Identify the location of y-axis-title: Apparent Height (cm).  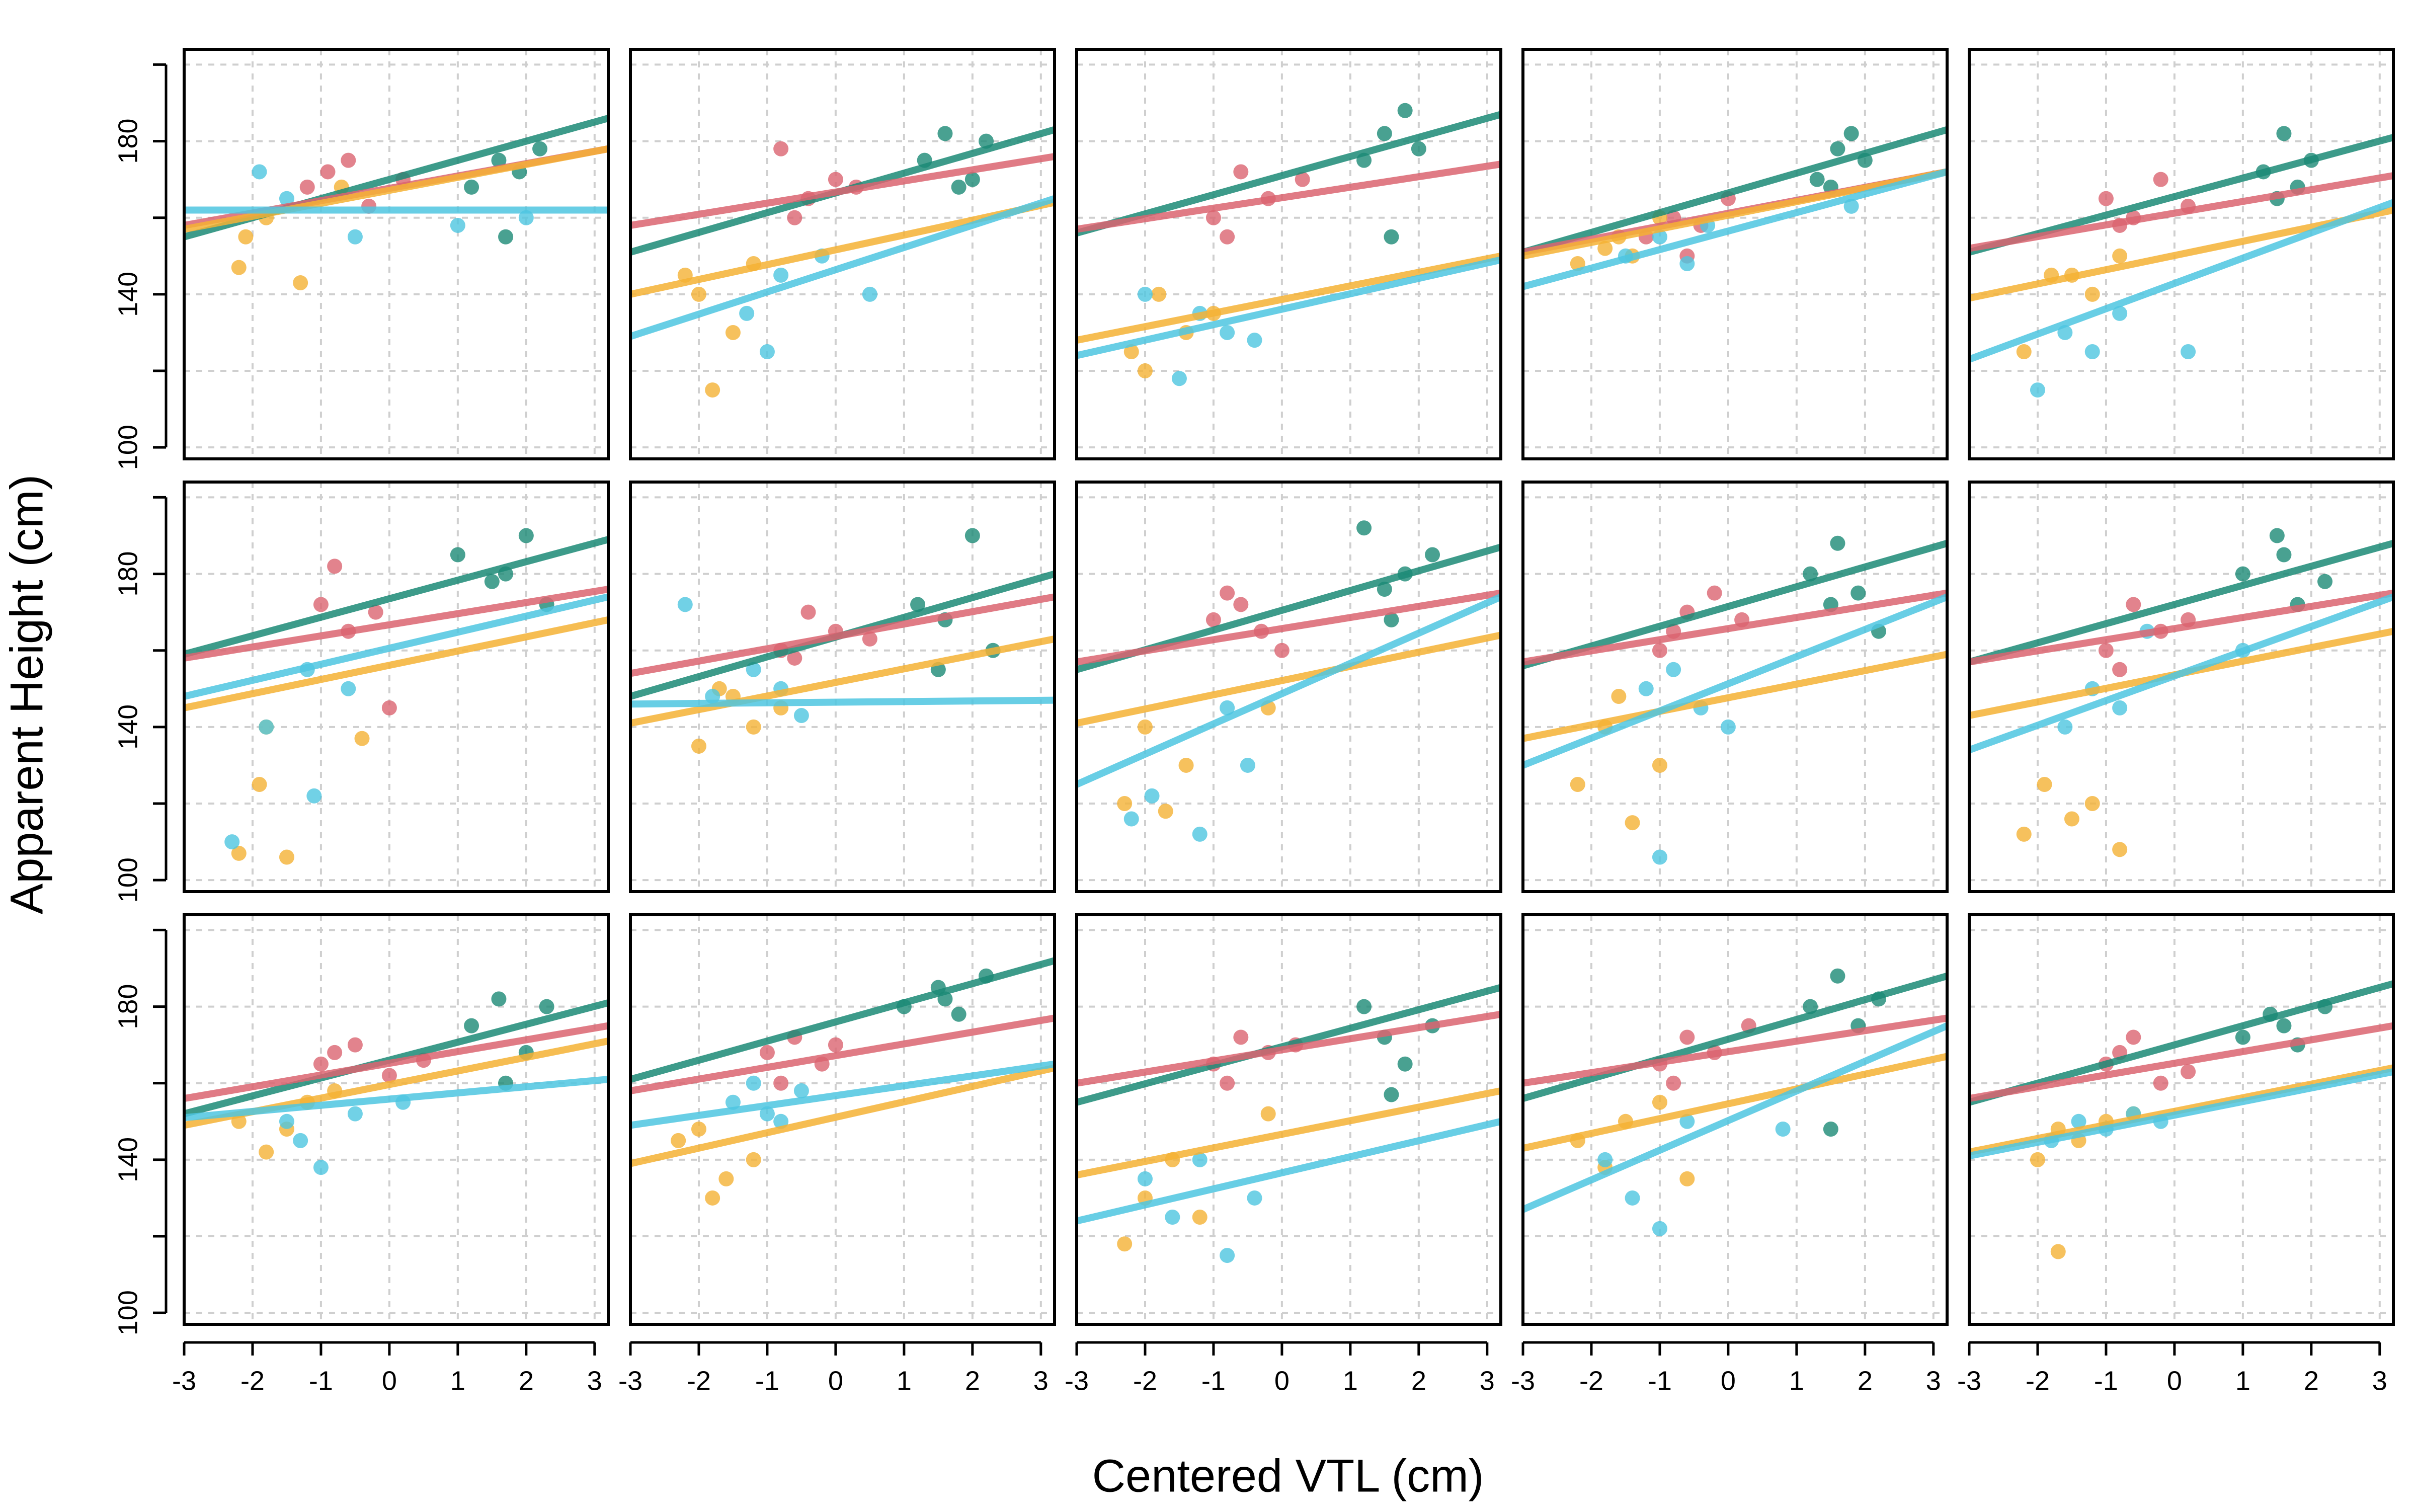
(26, 694).